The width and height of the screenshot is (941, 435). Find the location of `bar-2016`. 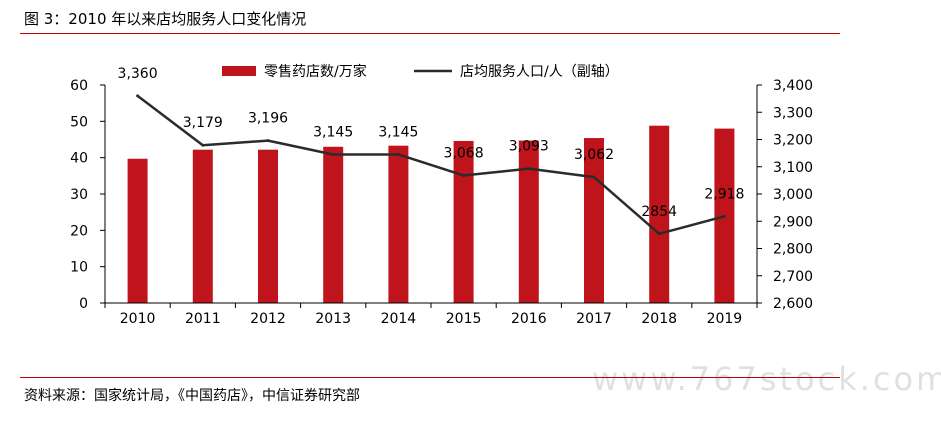

bar-2016 is located at coordinates (528, 221).